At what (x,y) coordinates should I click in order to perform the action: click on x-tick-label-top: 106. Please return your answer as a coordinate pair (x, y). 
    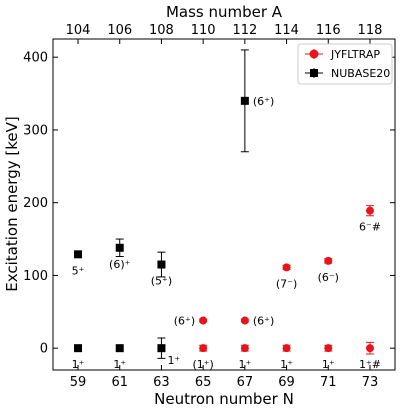
    Looking at the image, I should click on (119, 30).